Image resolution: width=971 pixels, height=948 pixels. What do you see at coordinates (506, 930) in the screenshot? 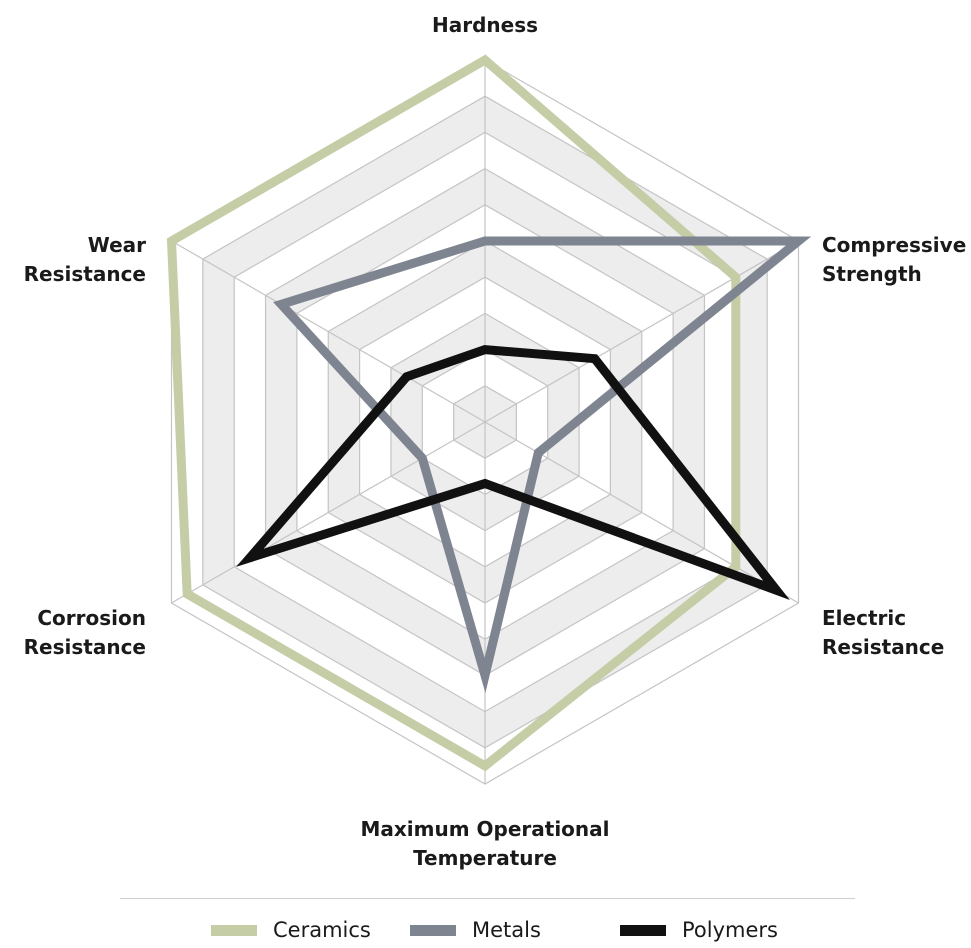
I see `legend-label: Metals` at bounding box center [506, 930].